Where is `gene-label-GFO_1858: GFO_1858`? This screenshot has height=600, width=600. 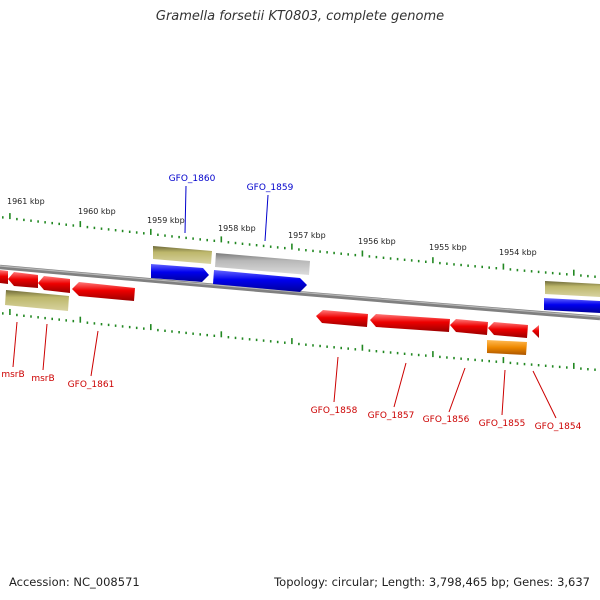
gene-label-GFO_1858: GFO_1858 is located at coordinates (334, 411).